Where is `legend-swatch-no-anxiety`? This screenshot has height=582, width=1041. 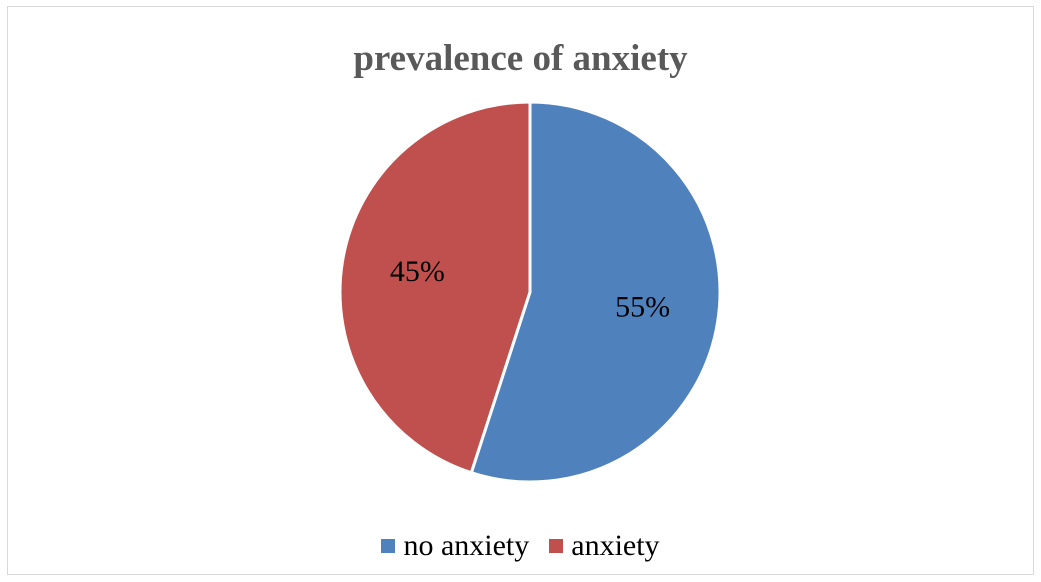
legend-swatch-no-anxiety is located at coordinates (388, 546).